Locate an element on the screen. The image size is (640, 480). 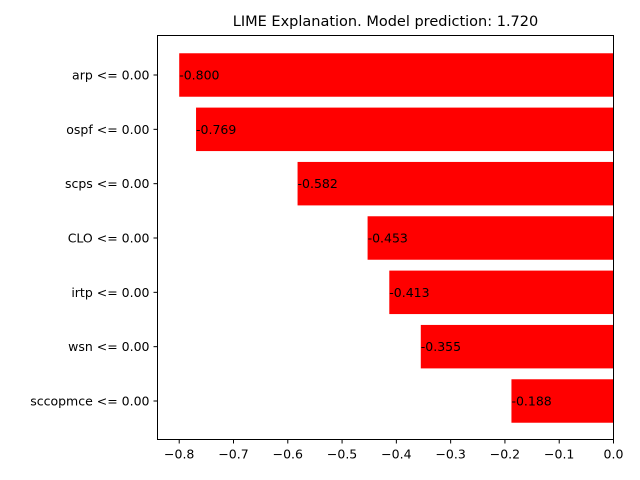
data-label: -0.800 is located at coordinates (199, 75).